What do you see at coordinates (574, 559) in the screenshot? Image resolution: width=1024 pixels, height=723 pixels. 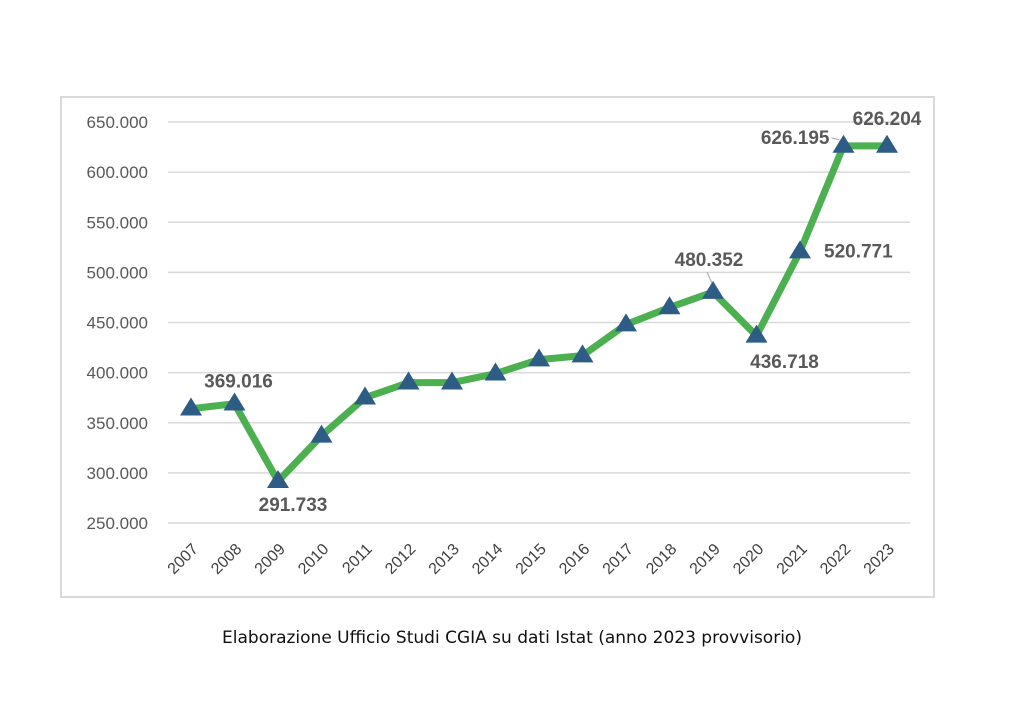 I see `x-tick-label: 2016` at bounding box center [574, 559].